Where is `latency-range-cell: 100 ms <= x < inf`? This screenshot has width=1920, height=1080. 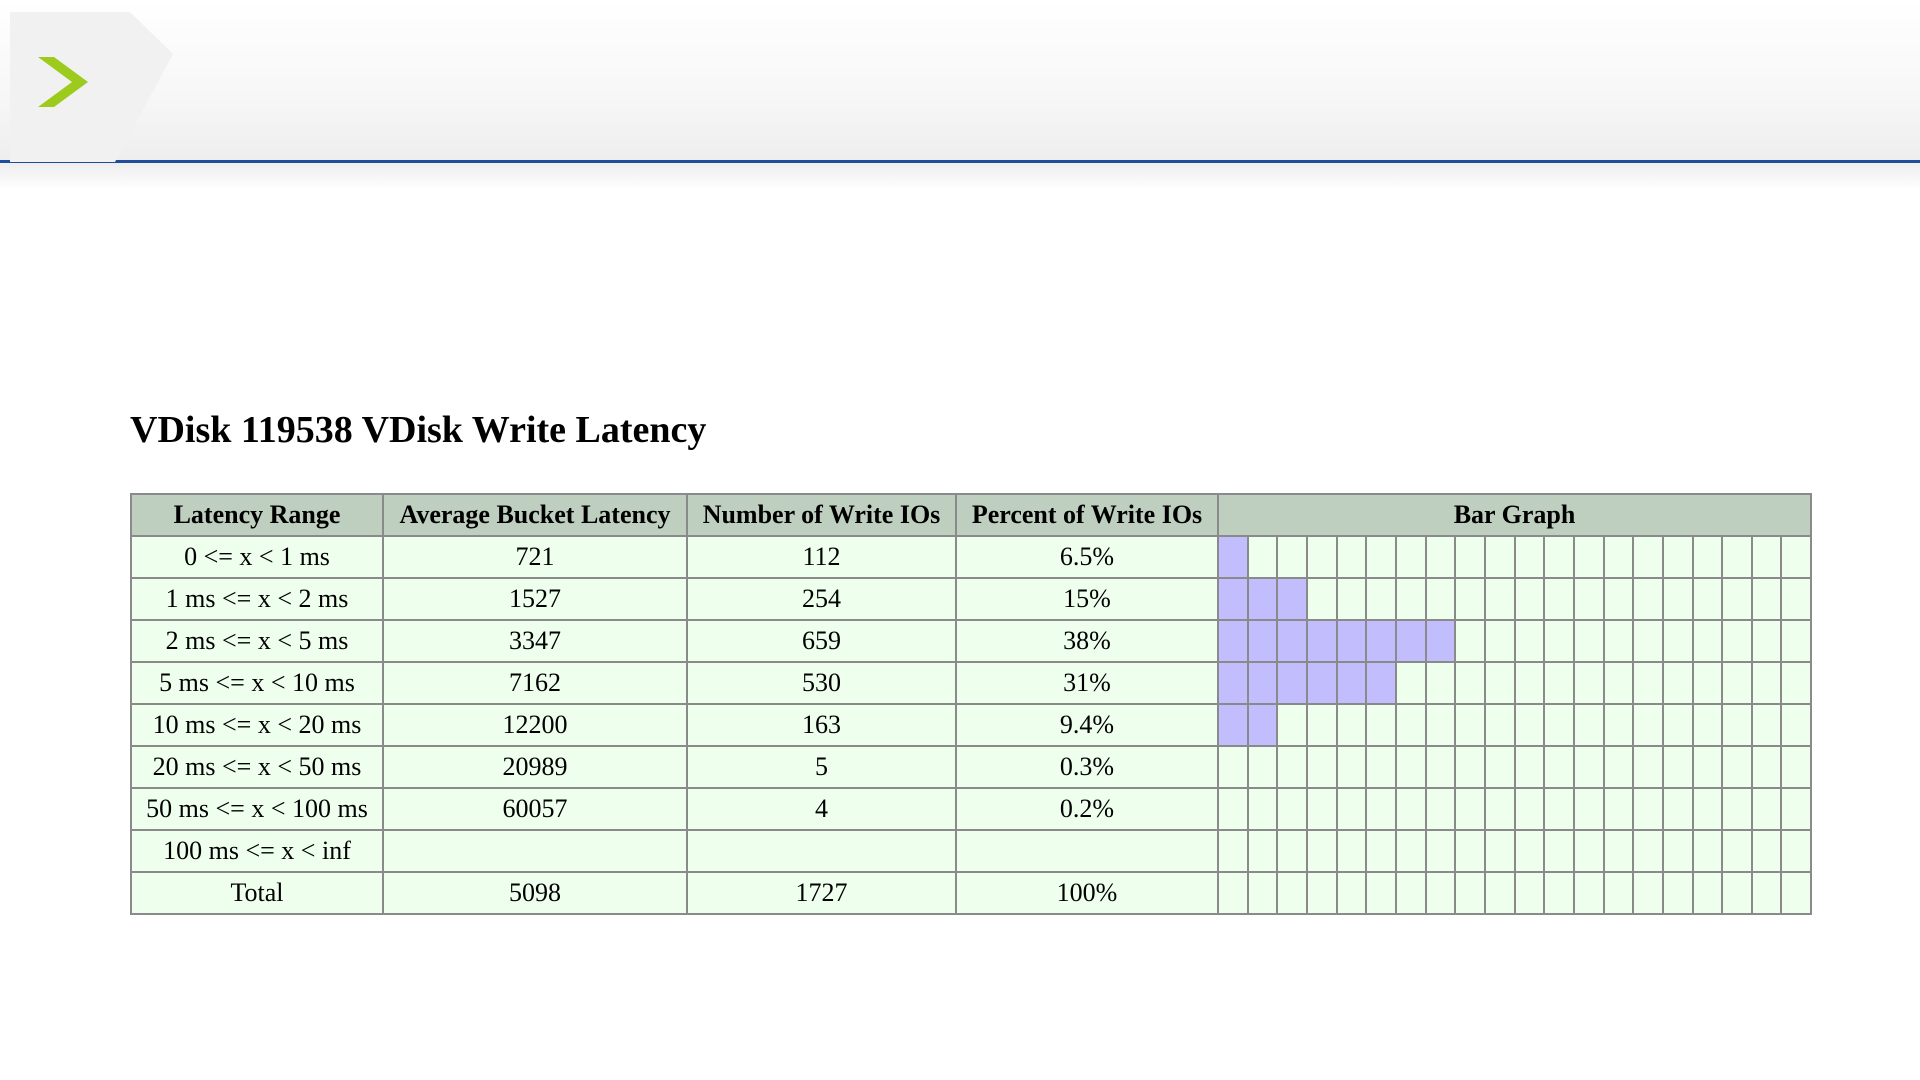 latency-range-cell: 100 ms <= x < inf is located at coordinates (257, 851).